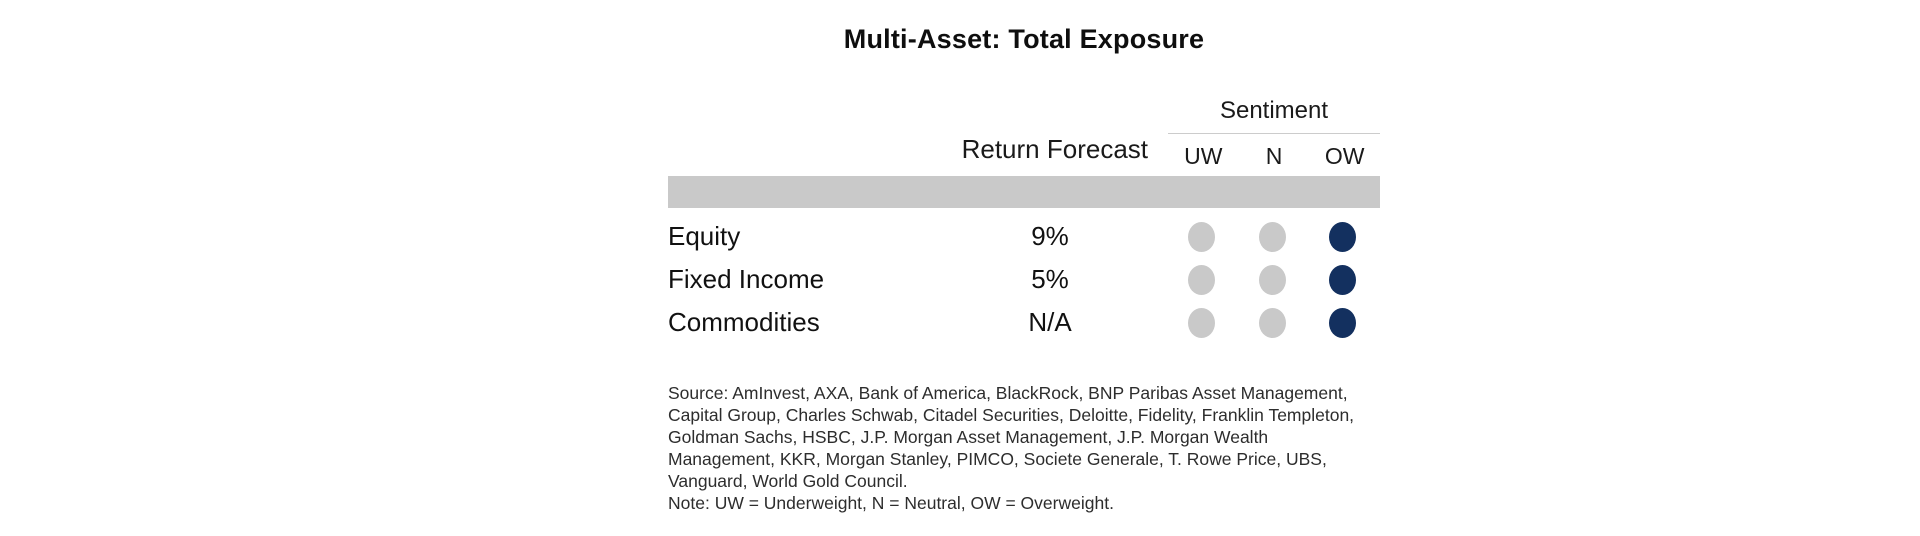  I want to click on row-label: Equity, so click(704, 236).